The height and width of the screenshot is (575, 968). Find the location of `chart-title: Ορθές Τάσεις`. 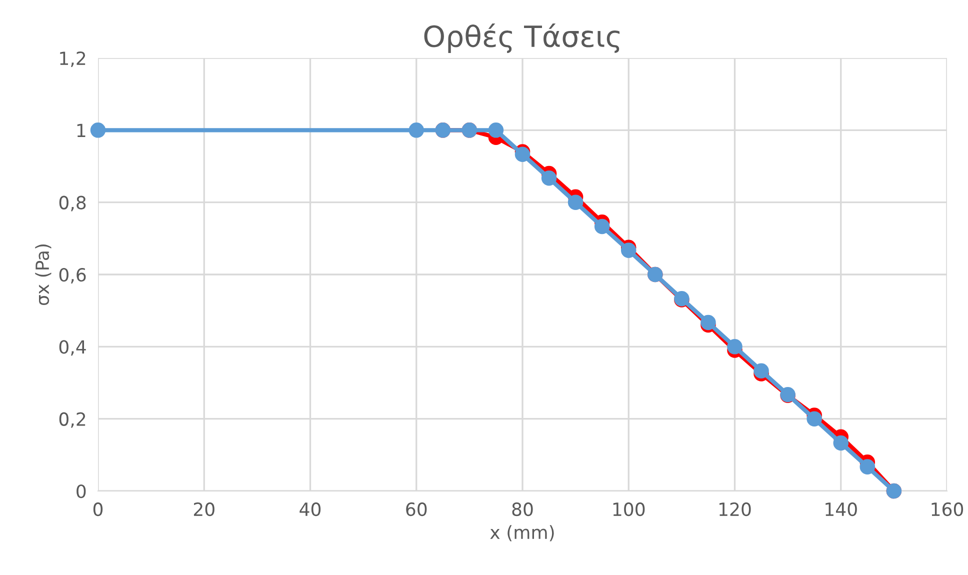

chart-title: Ορθές Τάσεις is located at coordinates (522, 39).